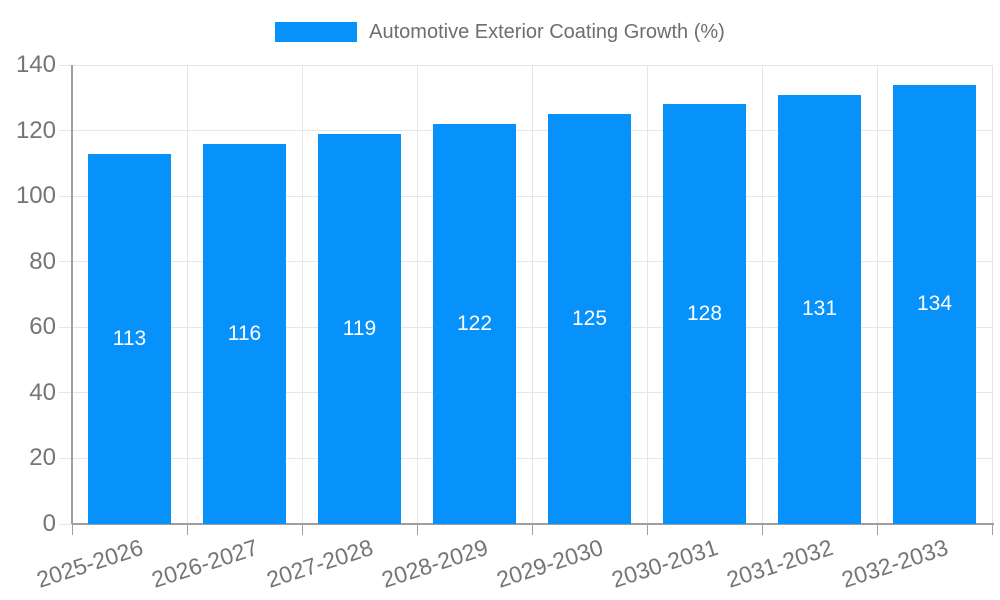  I want to click on bar-value-label: 116, so click(244, 333).